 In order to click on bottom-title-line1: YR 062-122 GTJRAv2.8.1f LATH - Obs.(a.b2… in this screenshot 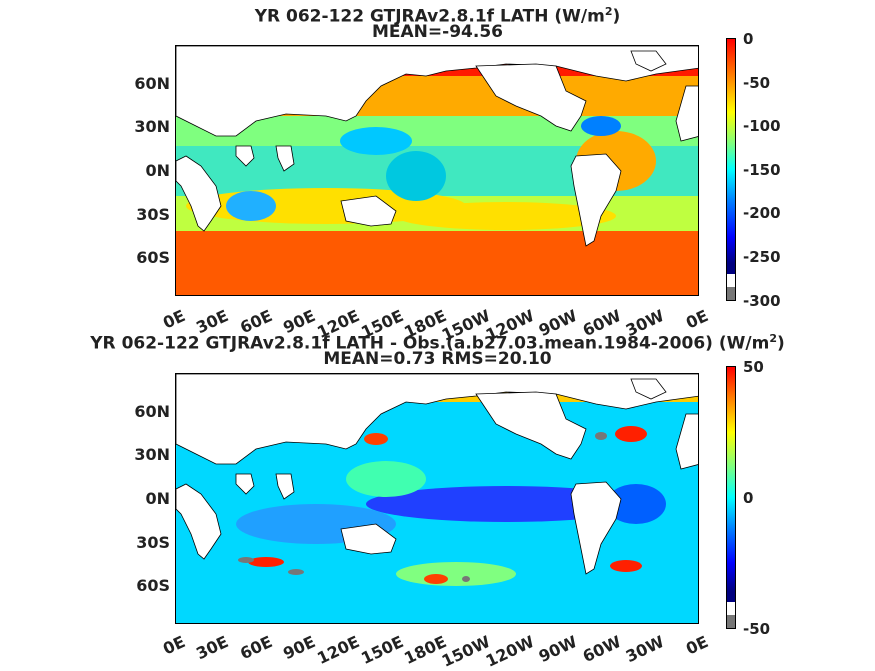, I will do `click(430, 343)`.